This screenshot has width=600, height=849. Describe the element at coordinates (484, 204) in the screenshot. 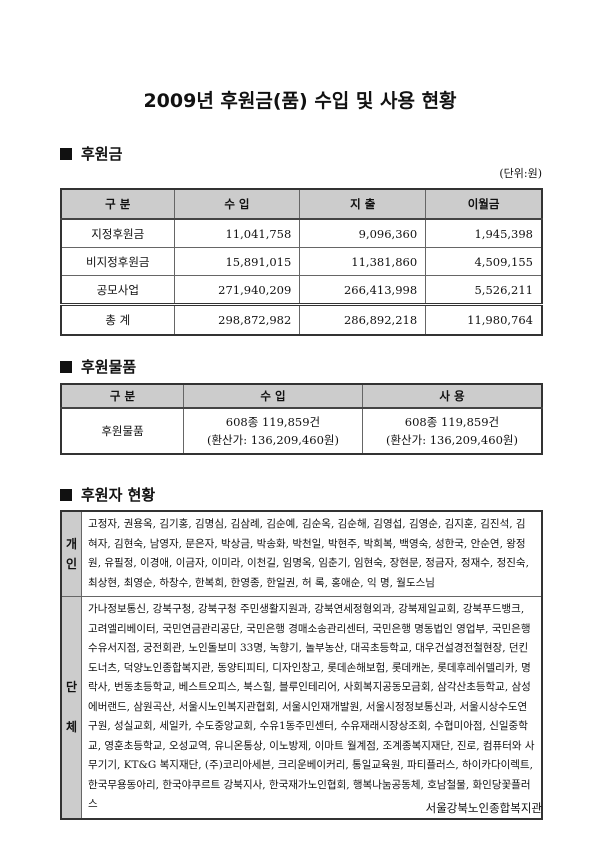

I see `header-carryover: 이월금` at that location.